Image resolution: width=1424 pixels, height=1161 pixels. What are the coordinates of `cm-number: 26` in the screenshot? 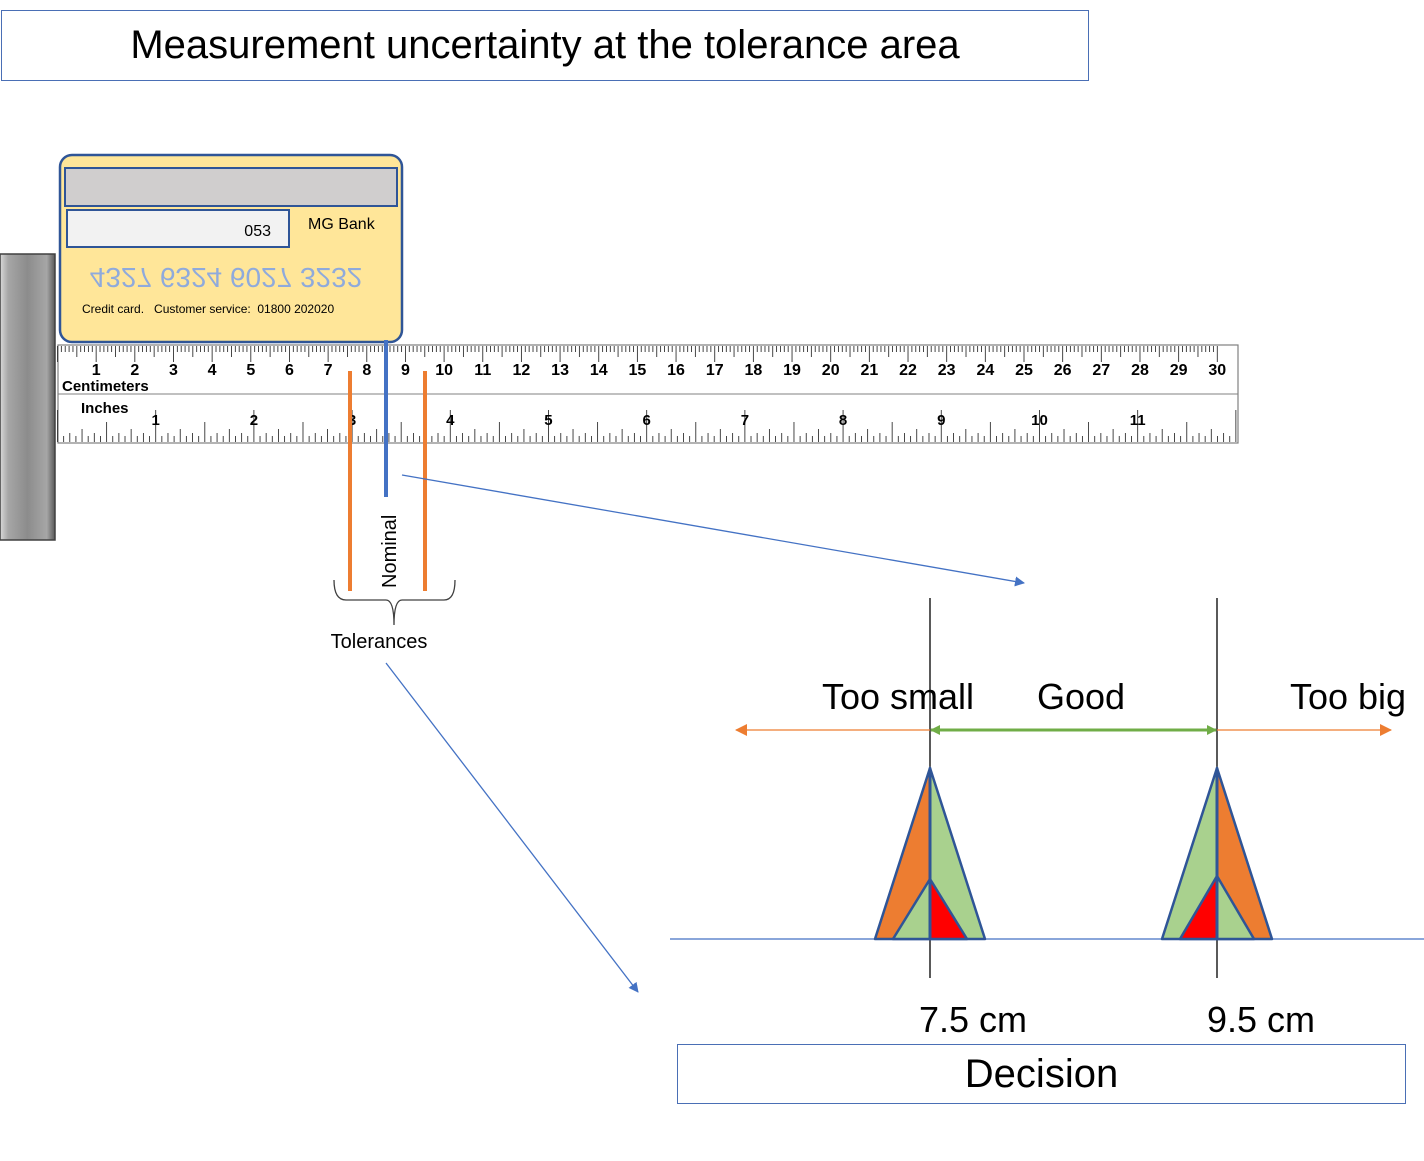 It's located at (1063, 370).